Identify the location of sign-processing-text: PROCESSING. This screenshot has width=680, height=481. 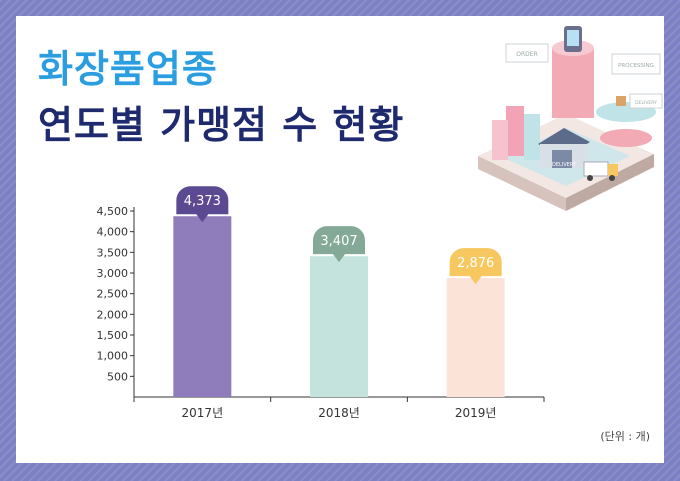
(636, 66).